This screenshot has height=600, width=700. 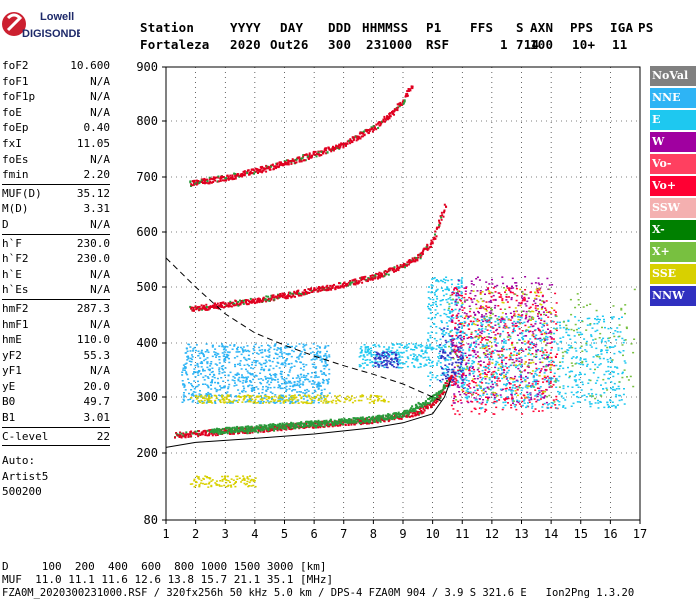 What do you see at coordinates (640, 534) in the screenshot?
I see `x-tick-label: 17` at bounding box center [640, 534].